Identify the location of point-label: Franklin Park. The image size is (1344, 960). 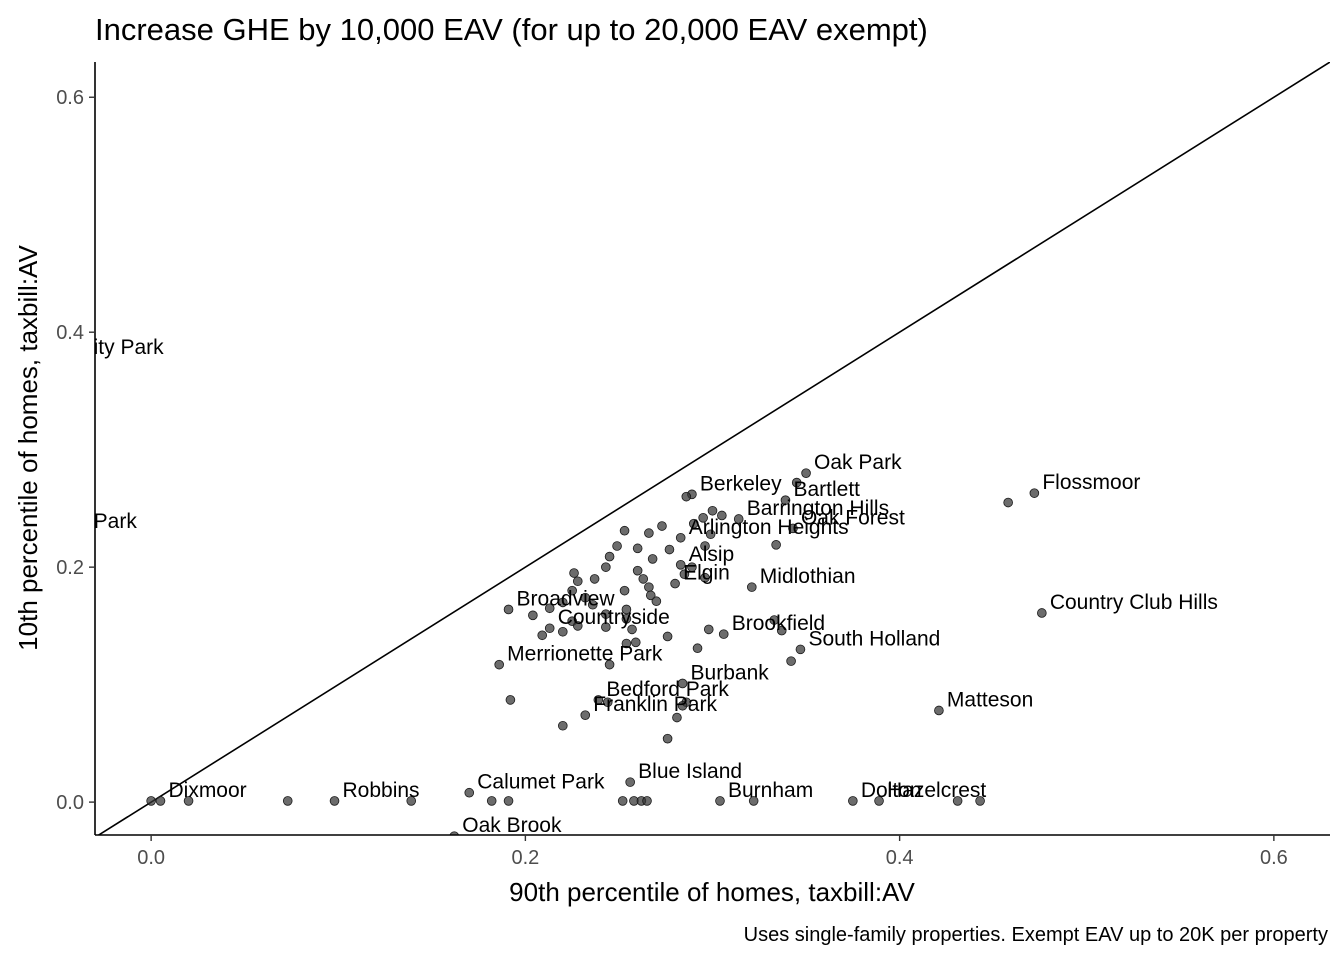
(655, 704).